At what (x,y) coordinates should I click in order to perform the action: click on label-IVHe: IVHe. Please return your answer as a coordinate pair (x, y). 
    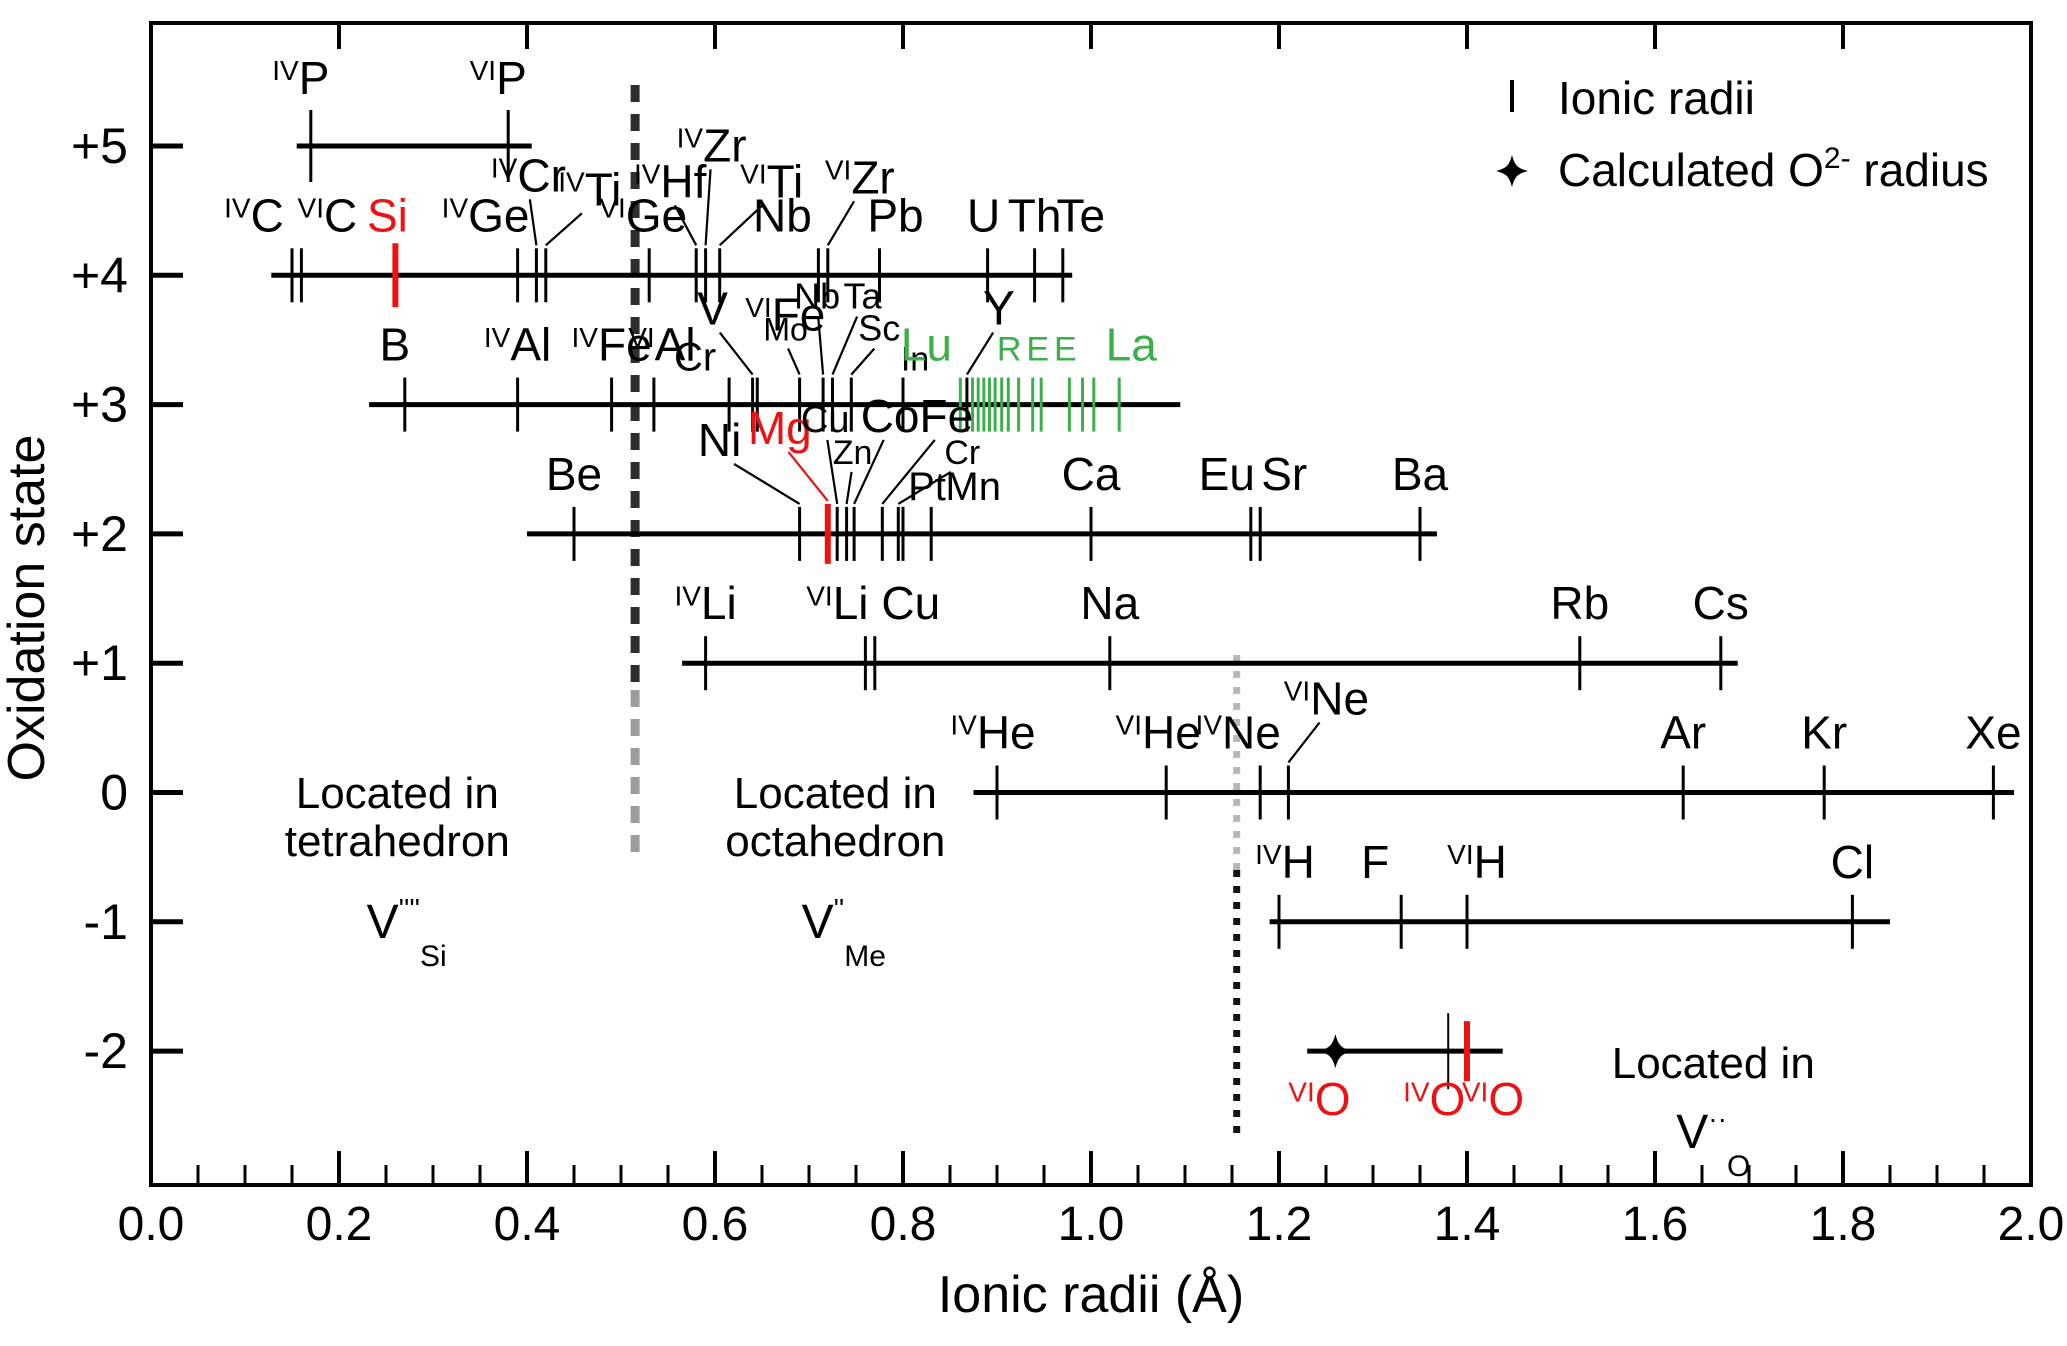
    Looking at the image, I should click on (992, 733).